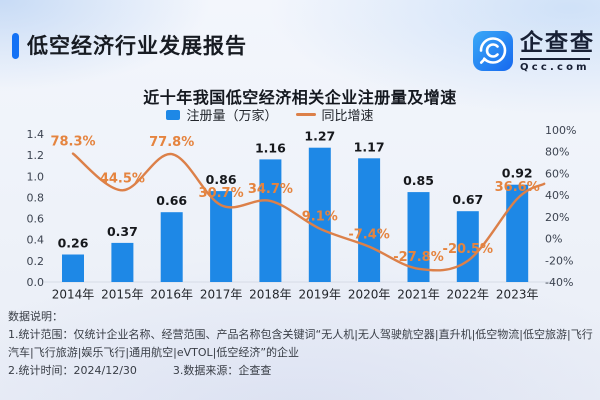 The width and height of the screenshot is (600, 400). Describe the element at coordinates (557, 195) in the screenshot. I see `right-axis-tick: 40%` at that location.